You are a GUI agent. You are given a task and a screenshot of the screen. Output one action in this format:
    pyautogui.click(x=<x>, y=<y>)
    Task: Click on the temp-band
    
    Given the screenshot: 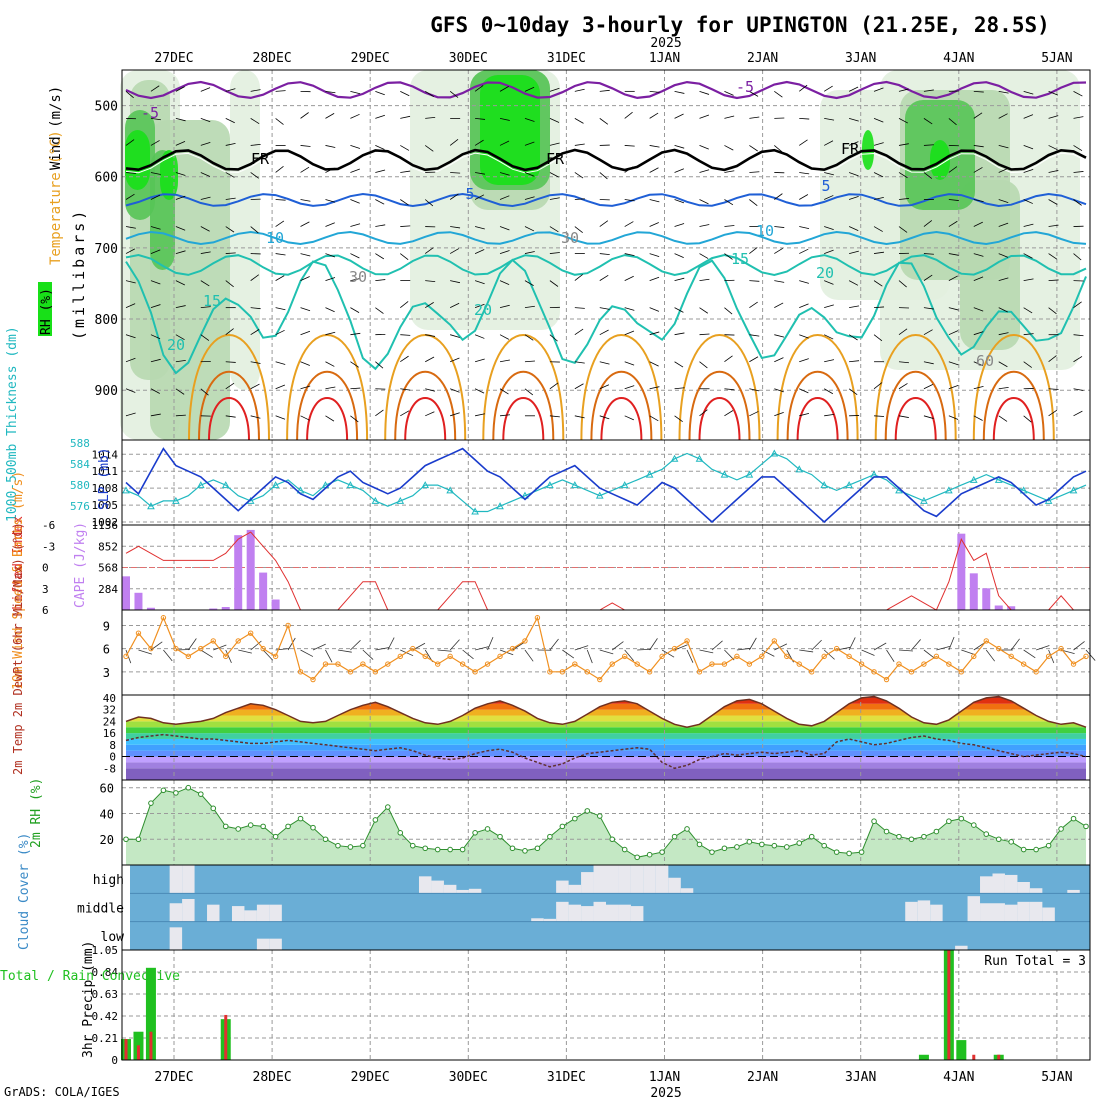 What is the action you would take?
    pyautogui.click(x=606, y=747)
    